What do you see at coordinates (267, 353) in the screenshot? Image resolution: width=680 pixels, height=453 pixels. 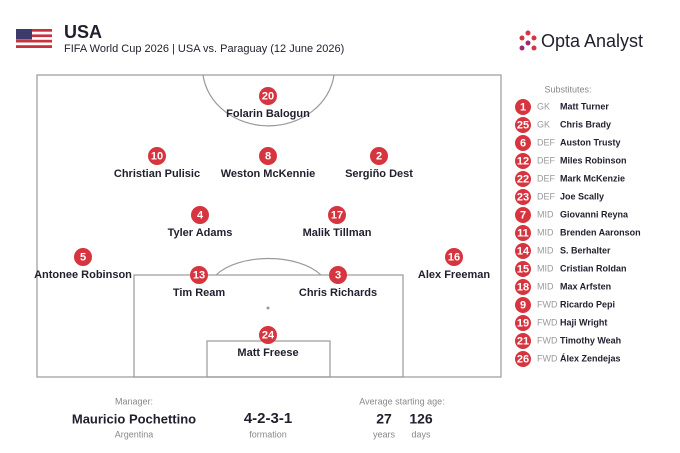 I see `player-name: Matt Freese` at bounding box center [267, 353].